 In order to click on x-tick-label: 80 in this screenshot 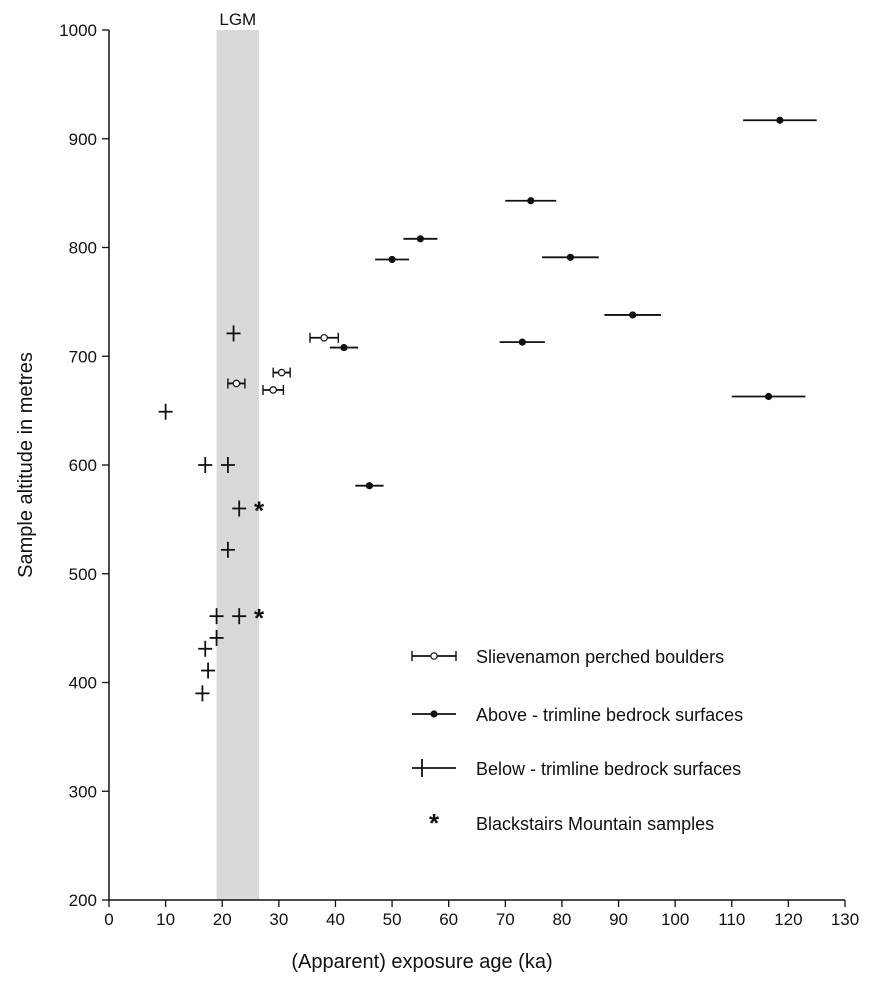, I will do `click(561, 919)`.